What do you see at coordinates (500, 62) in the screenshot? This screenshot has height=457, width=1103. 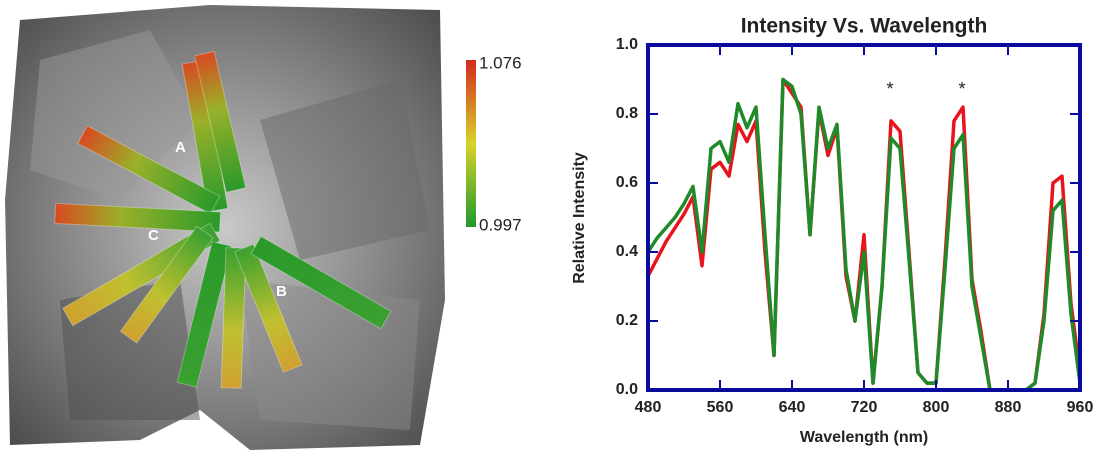 I see `colorbar-max: 1.076` at bounding box center [500, 62].